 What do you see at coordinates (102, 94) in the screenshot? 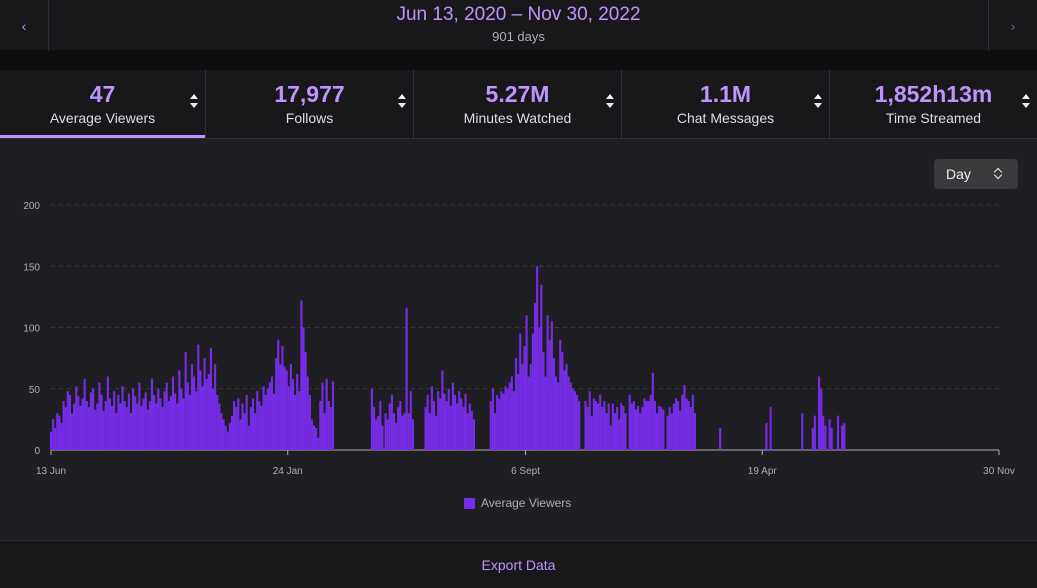
I see `stat-value: 47` at bounding box center [102, 94].